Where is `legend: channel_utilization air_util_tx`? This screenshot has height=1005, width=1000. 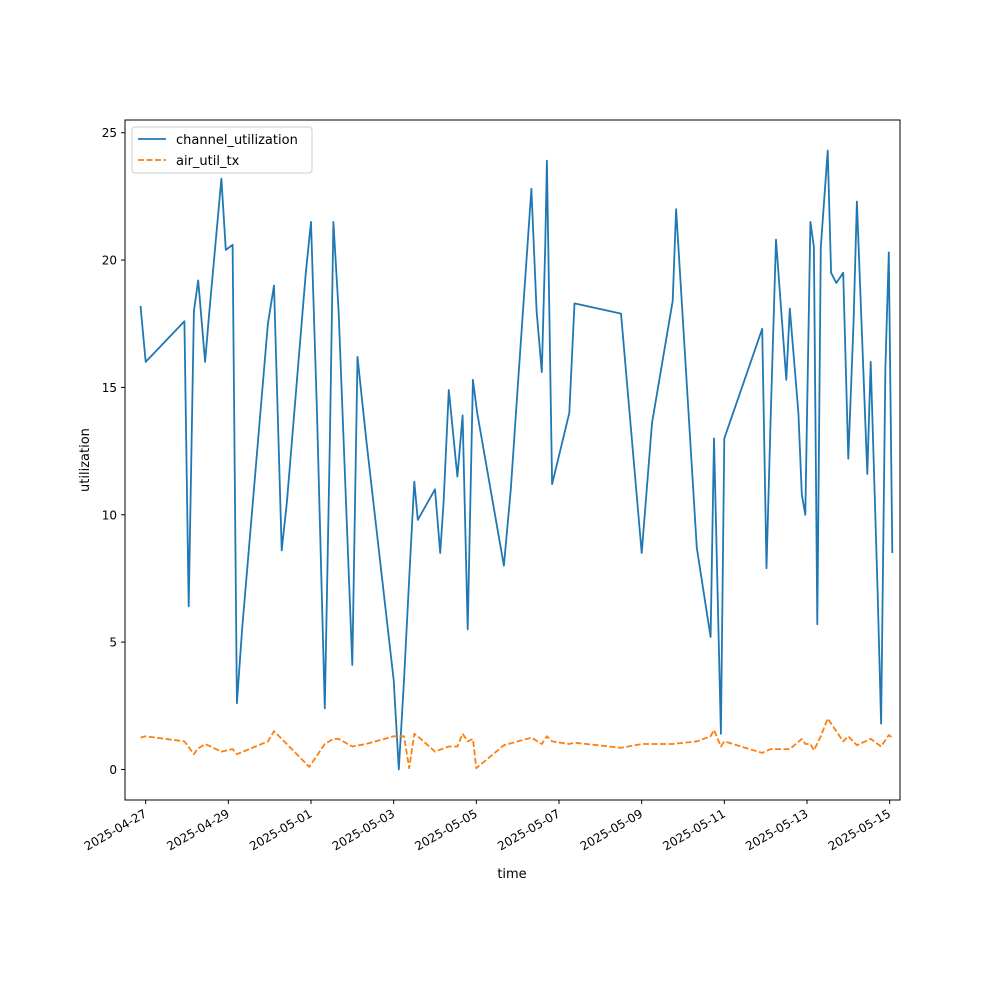 legend: channel_utilization air_util_tx is located at coordinates (222, 150).